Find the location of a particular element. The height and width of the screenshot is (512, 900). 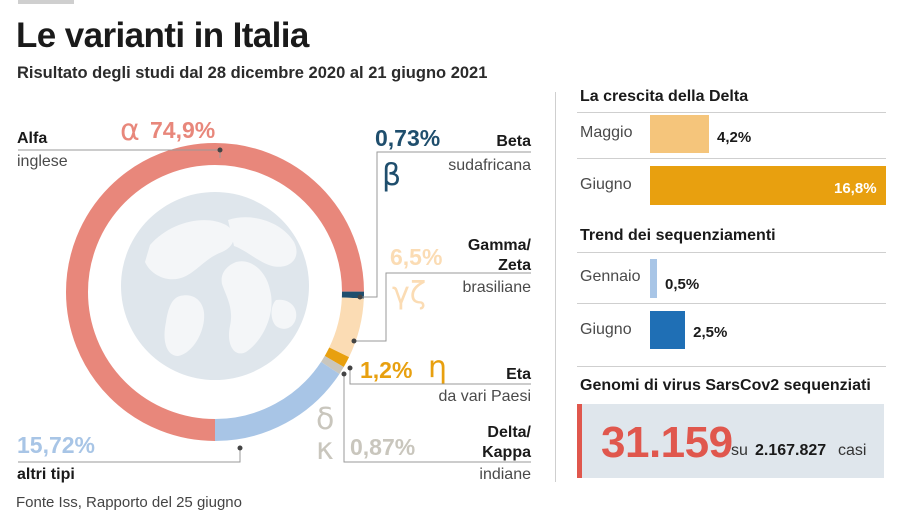

variant-alfa-pct: 74,9% is located at coordinates (183, 130).